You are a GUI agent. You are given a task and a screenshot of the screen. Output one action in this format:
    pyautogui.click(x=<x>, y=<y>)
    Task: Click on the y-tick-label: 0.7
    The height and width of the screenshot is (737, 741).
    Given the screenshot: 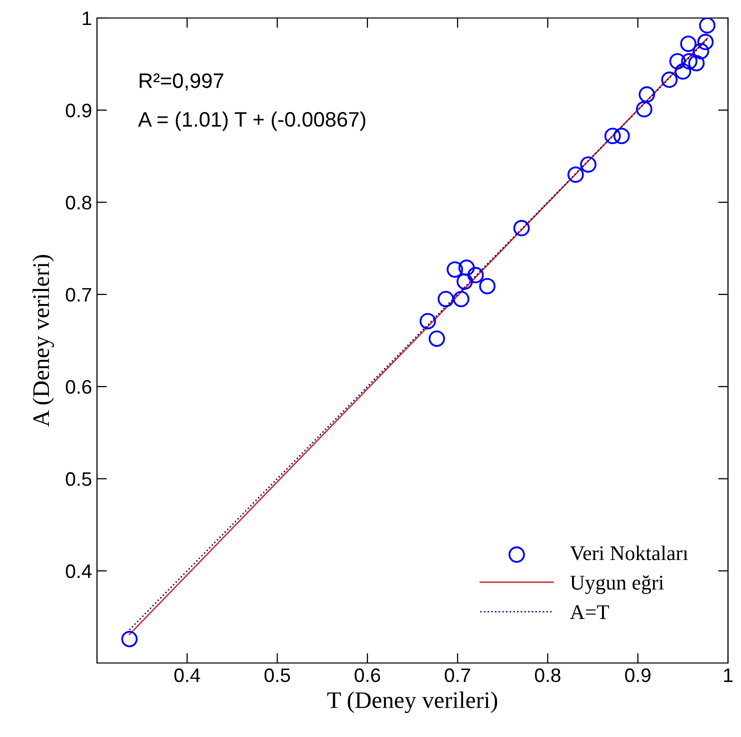 What is the action you would take?
    pyautogui.click(x=79, y=295)
    